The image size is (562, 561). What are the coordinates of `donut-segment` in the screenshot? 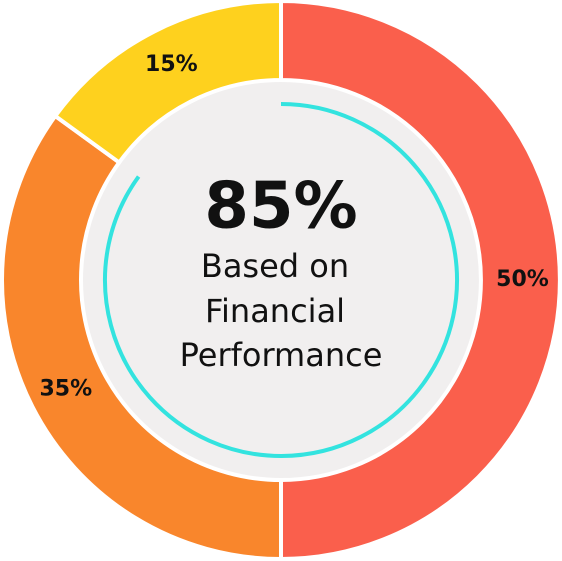 It's located at (167, 83).